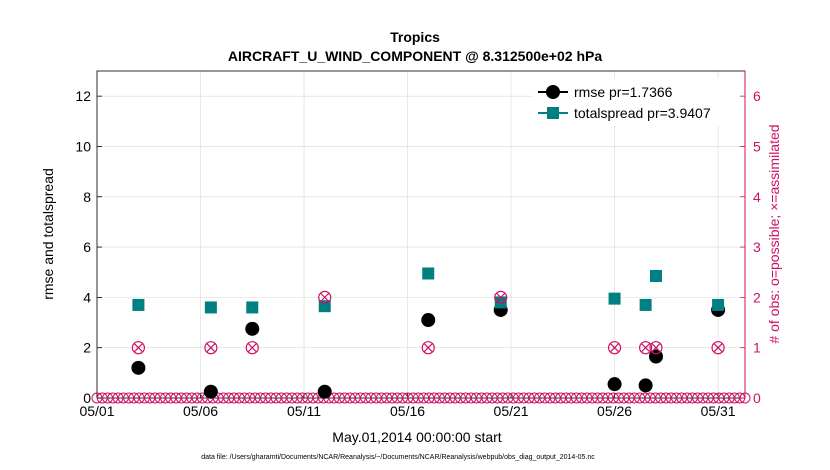 The image size is (830, 470). Describe the element at coordinates (83, 96) in the screenshot. I see `y-tick-label: 12` at that location.